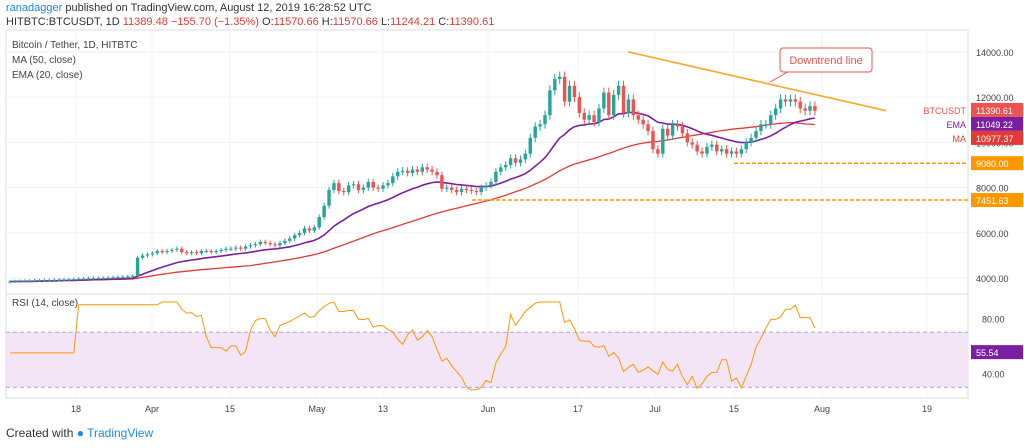 The width and height of the screenshot is (1024, 448). What do you see at coordinates (214, 22) in the screenshot?
I see `price-change: −155.70 (−1.35%)` at bounding box center [214, 22].